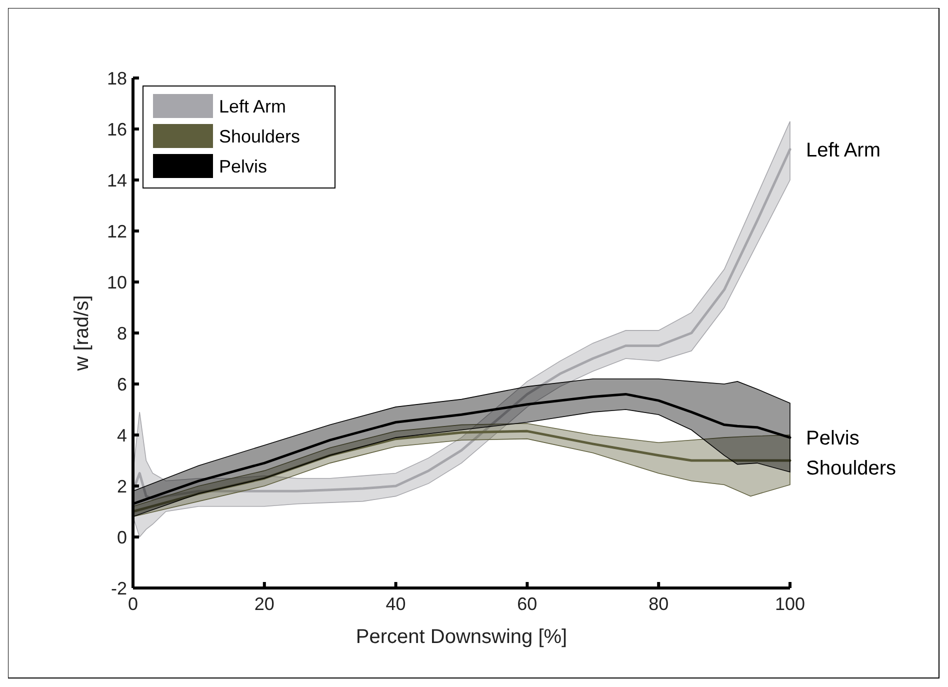 This screenshot has width=948, height=687. I want to click on y-tick-label: 12, so click(116, 231).